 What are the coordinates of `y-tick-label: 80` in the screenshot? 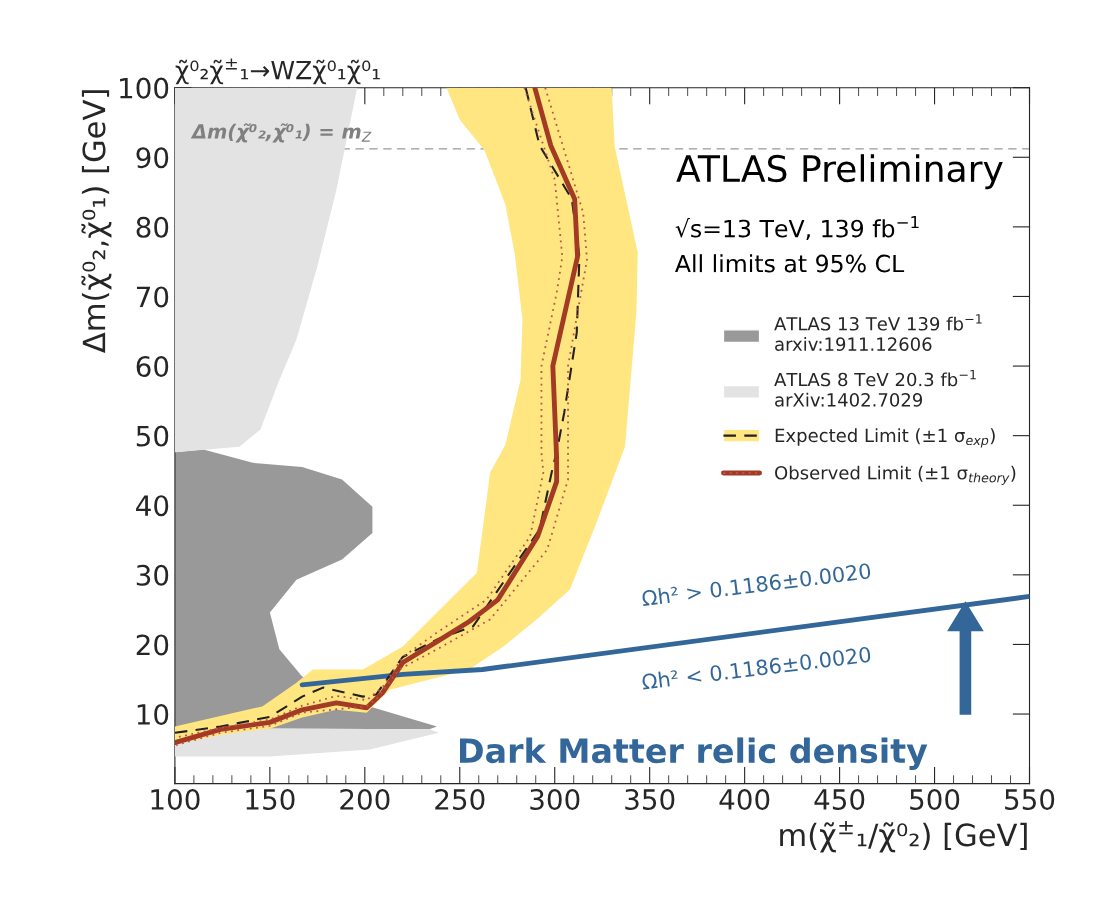 It's located at (152, 227).